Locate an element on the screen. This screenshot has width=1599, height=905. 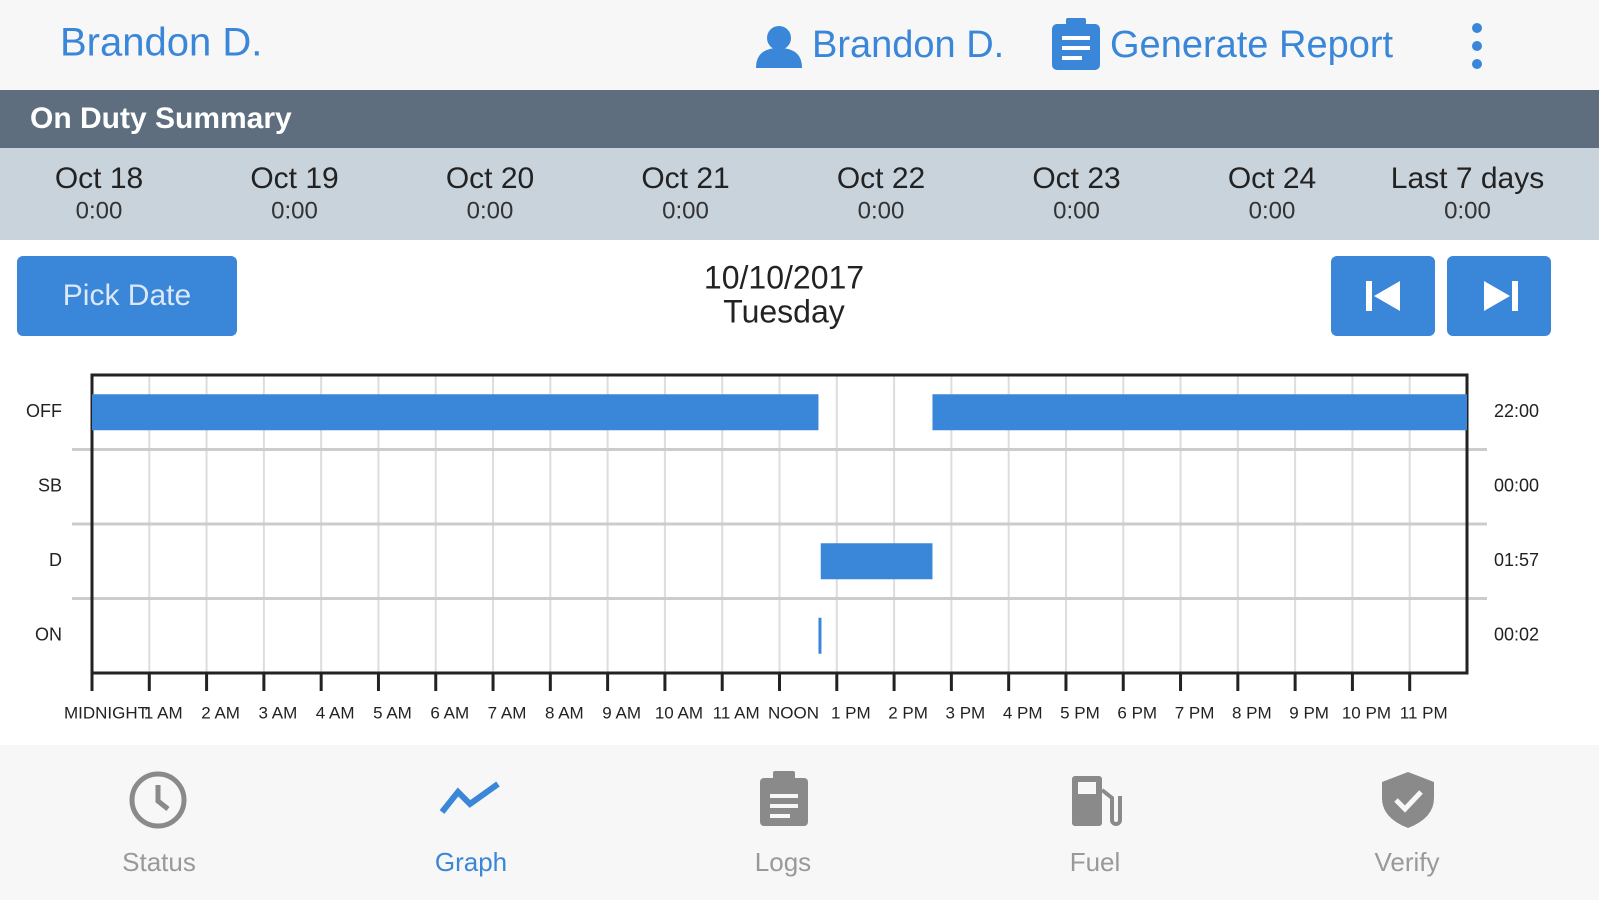
summary-title: On Duty Summary is located at coordinates (161, 118).